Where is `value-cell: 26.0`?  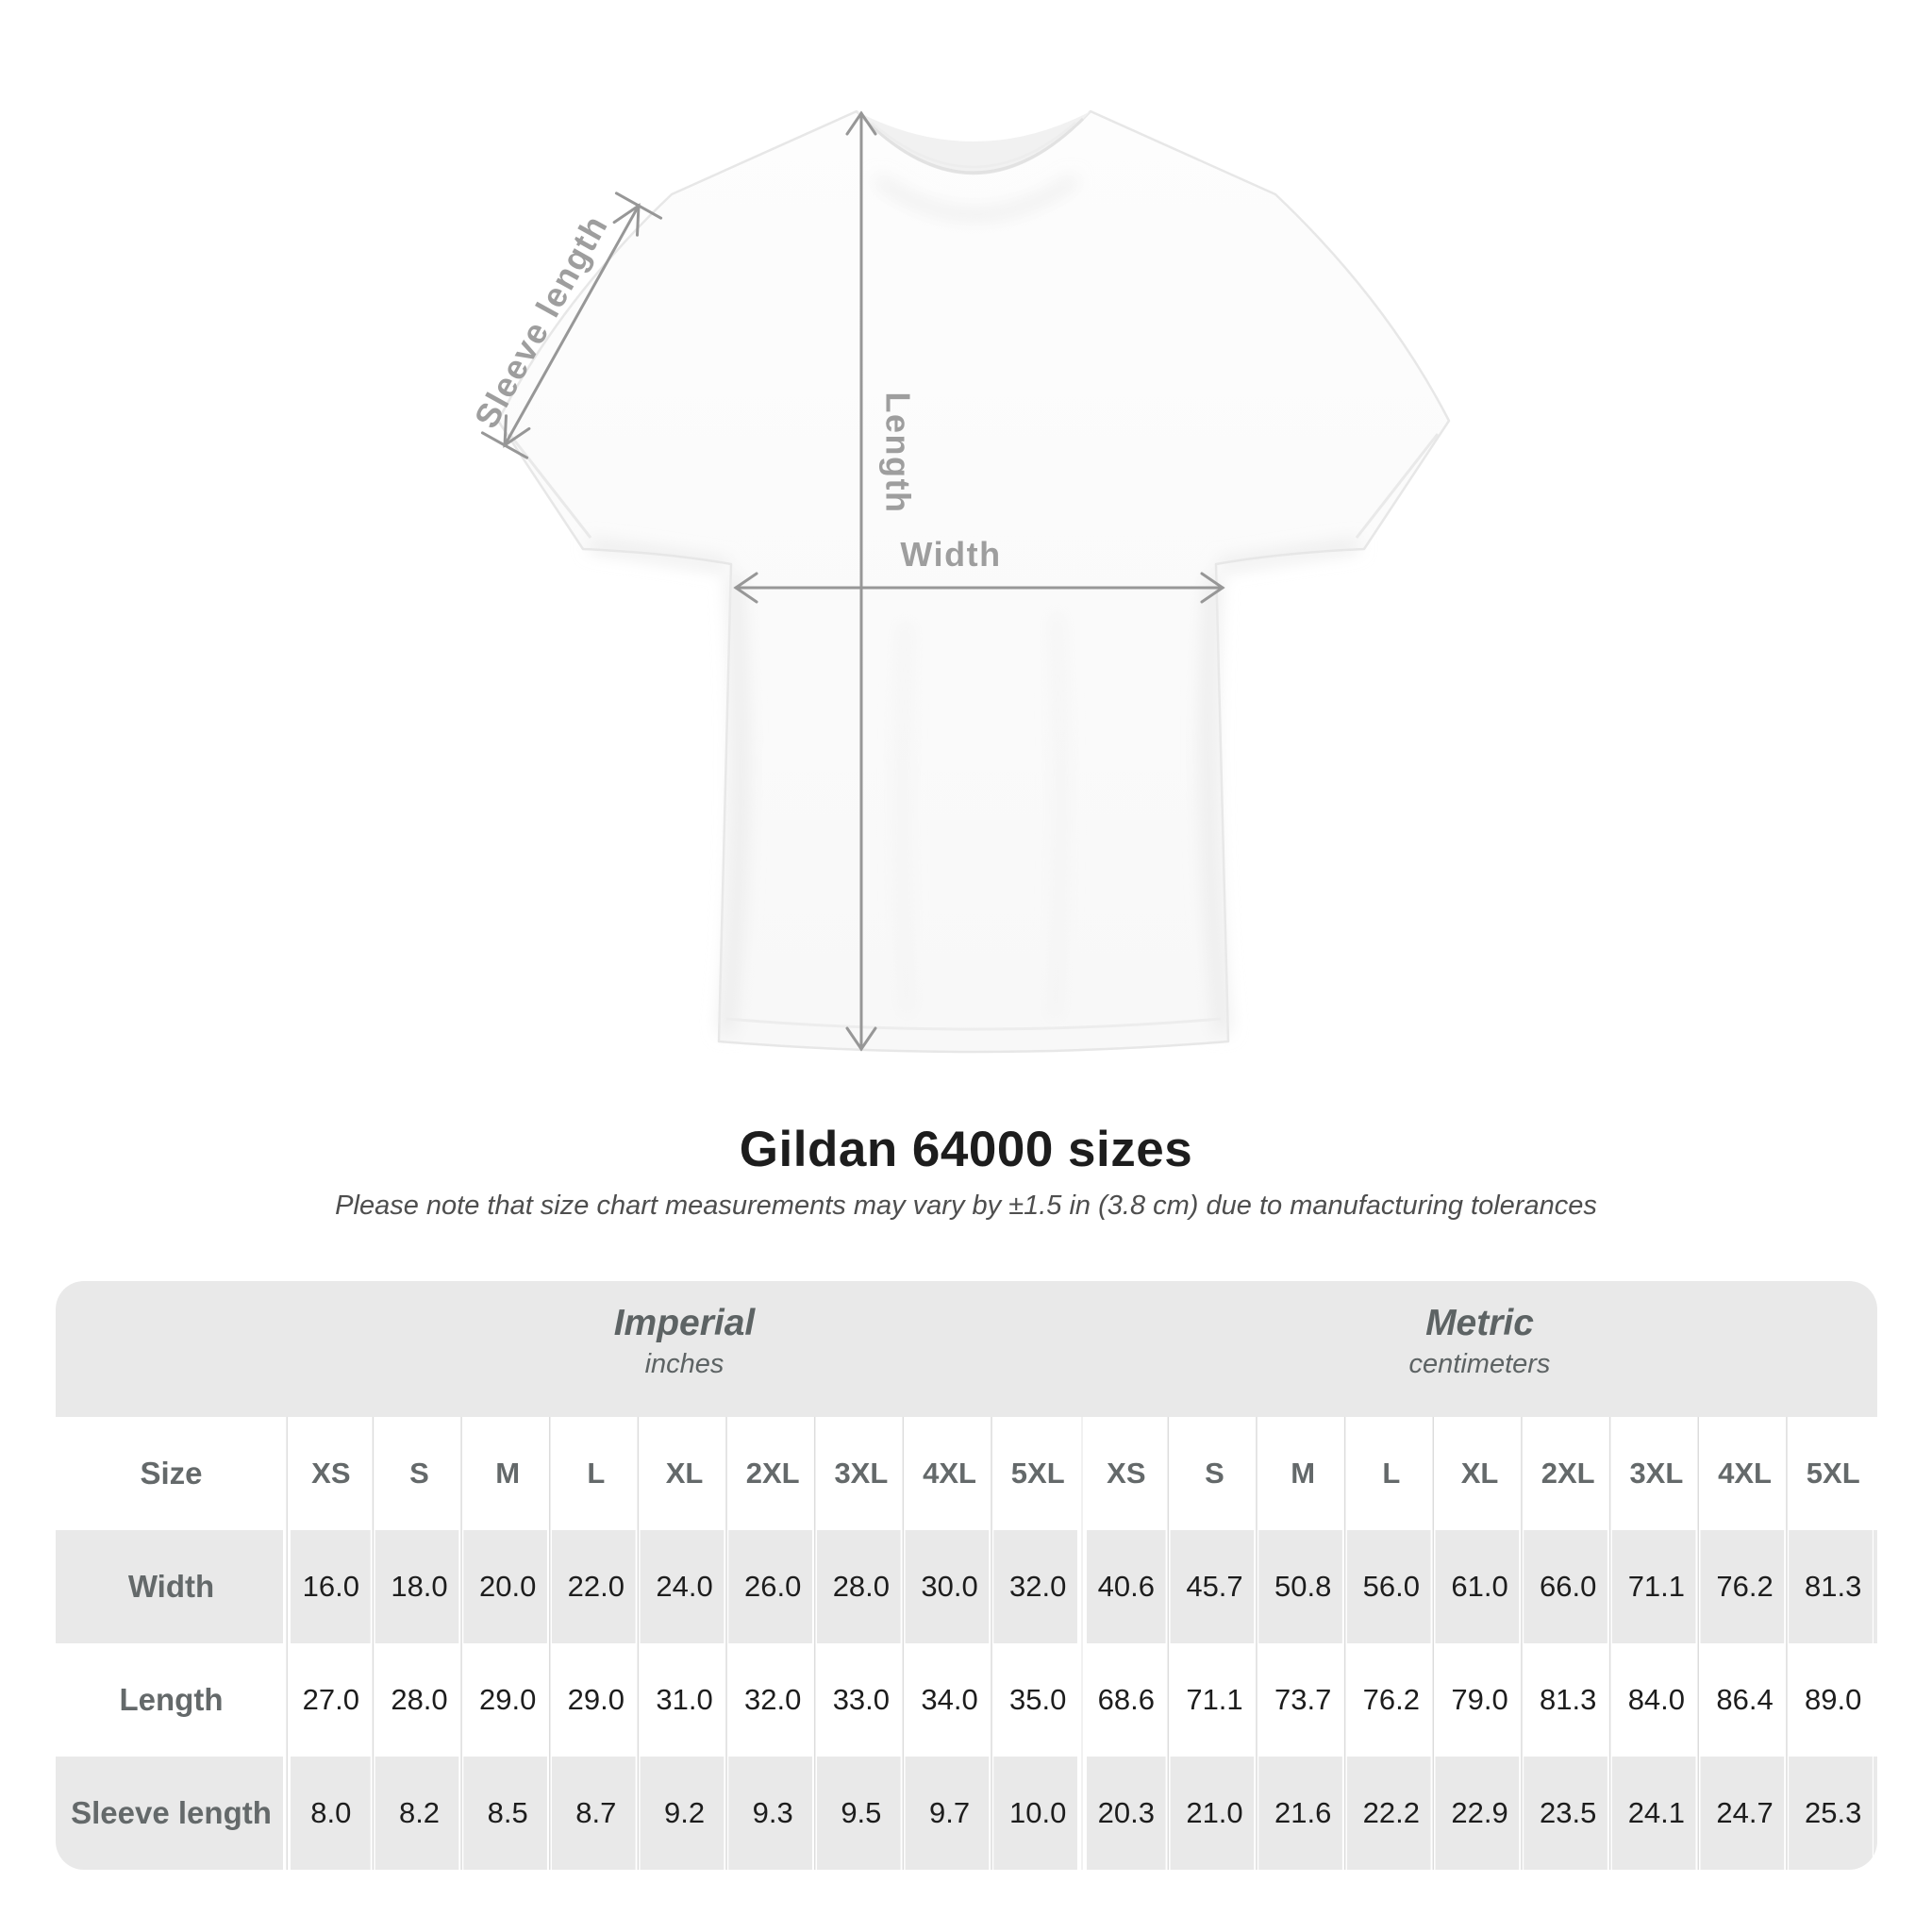
value-cell: 26.0 is located at coordinates (773, 1586).